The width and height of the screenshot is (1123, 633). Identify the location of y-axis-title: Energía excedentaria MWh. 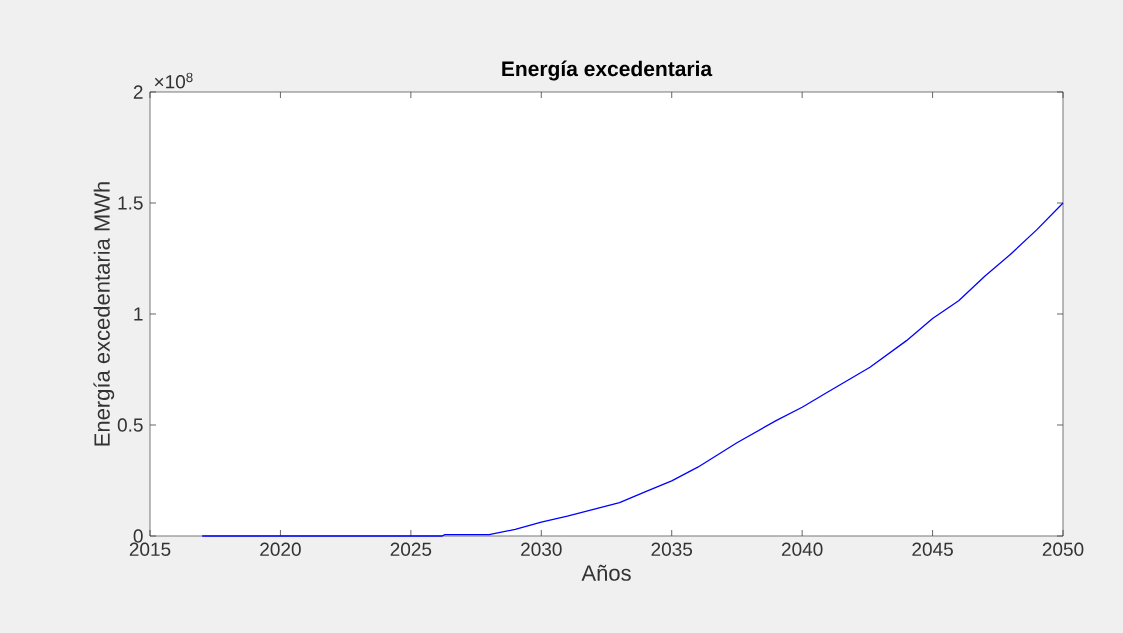
(104, 314).